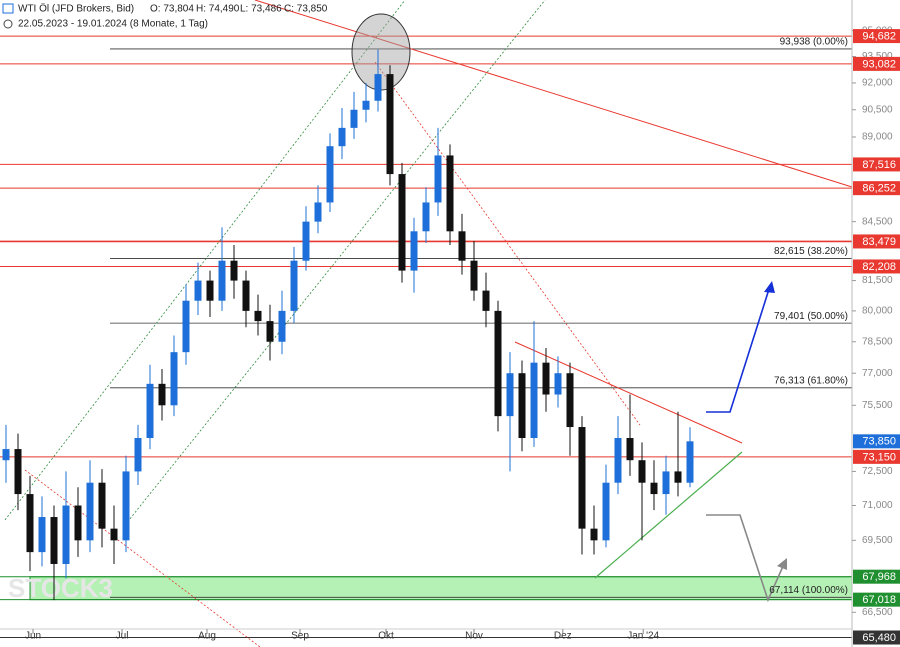 Image resolution: width=900 pixels, height=647 pixels. I want to click on scenario-arrow-down, so click(745, 558).